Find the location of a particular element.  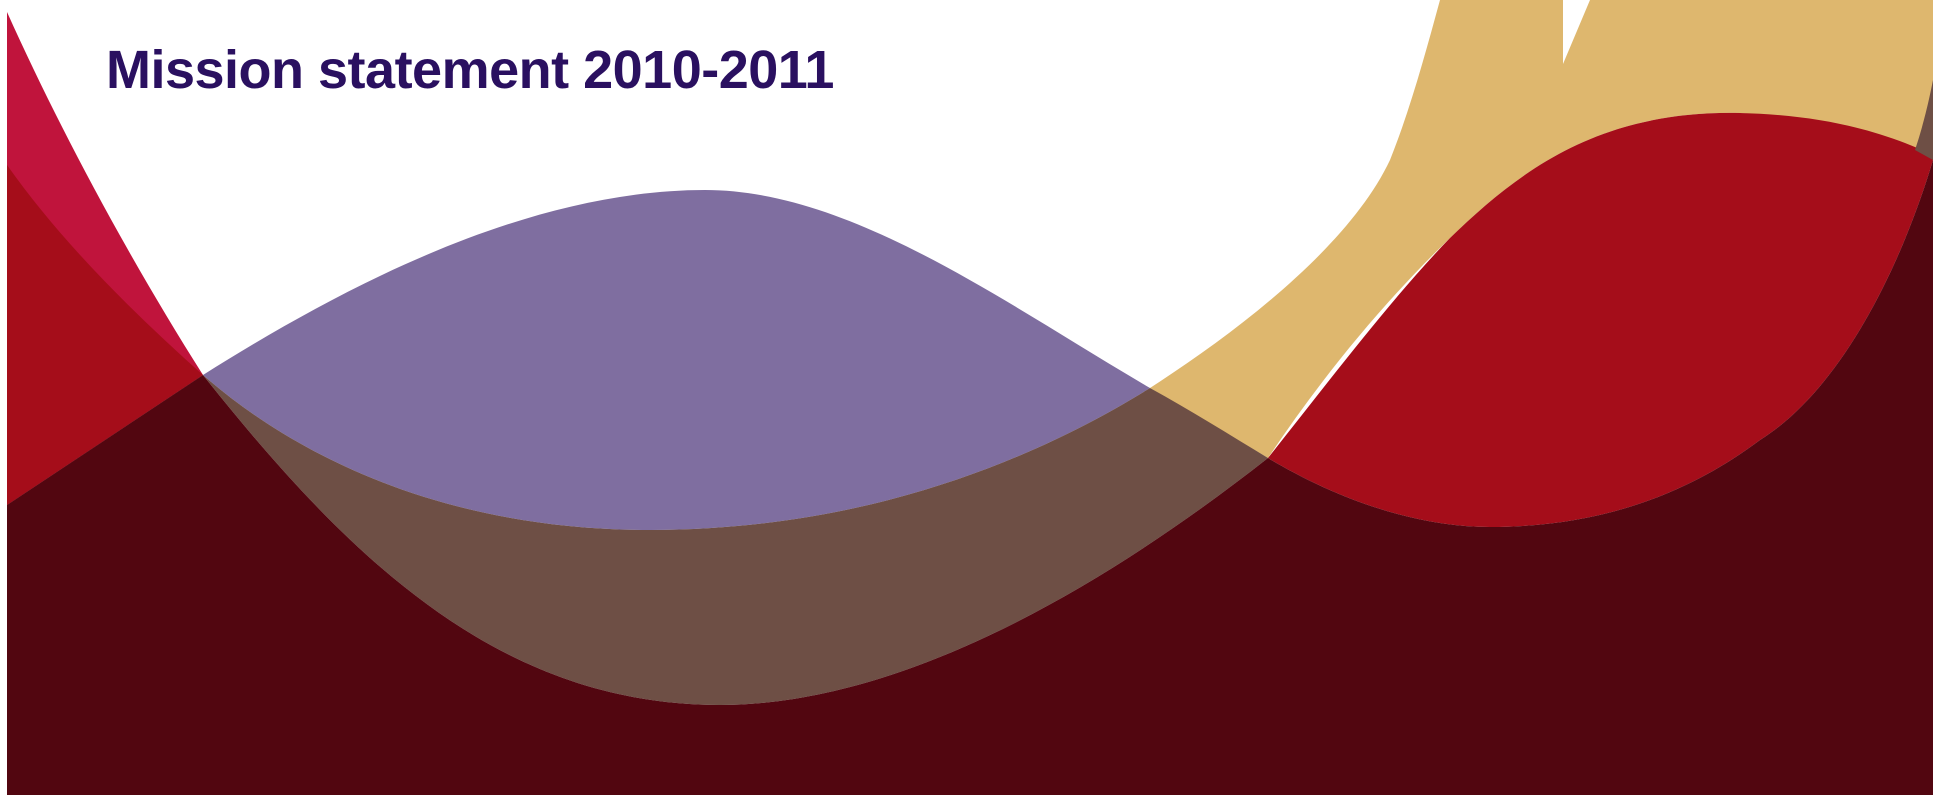

page-title: Mission statement 2010-2011 is located at coordinates (470, 70).